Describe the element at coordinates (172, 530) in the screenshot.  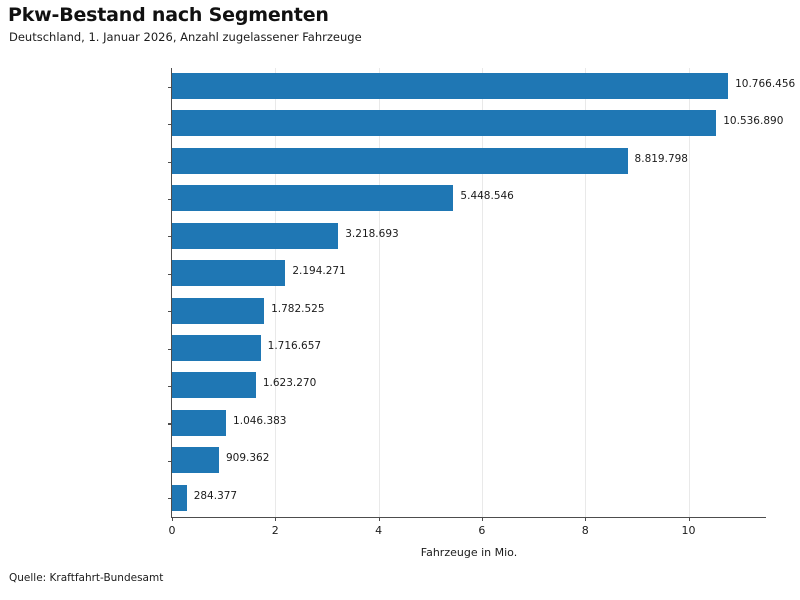
I see `x-tick-label: 0` at that location.